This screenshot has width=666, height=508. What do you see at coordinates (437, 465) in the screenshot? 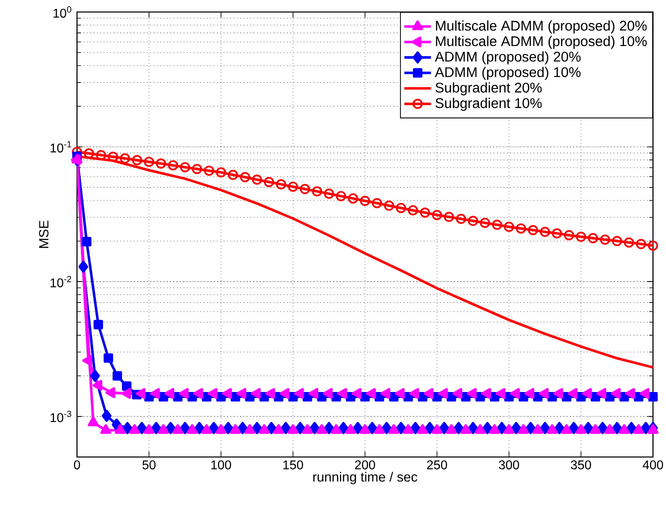
I see `x-tick-label: 250` at bounding box center [437, 465].